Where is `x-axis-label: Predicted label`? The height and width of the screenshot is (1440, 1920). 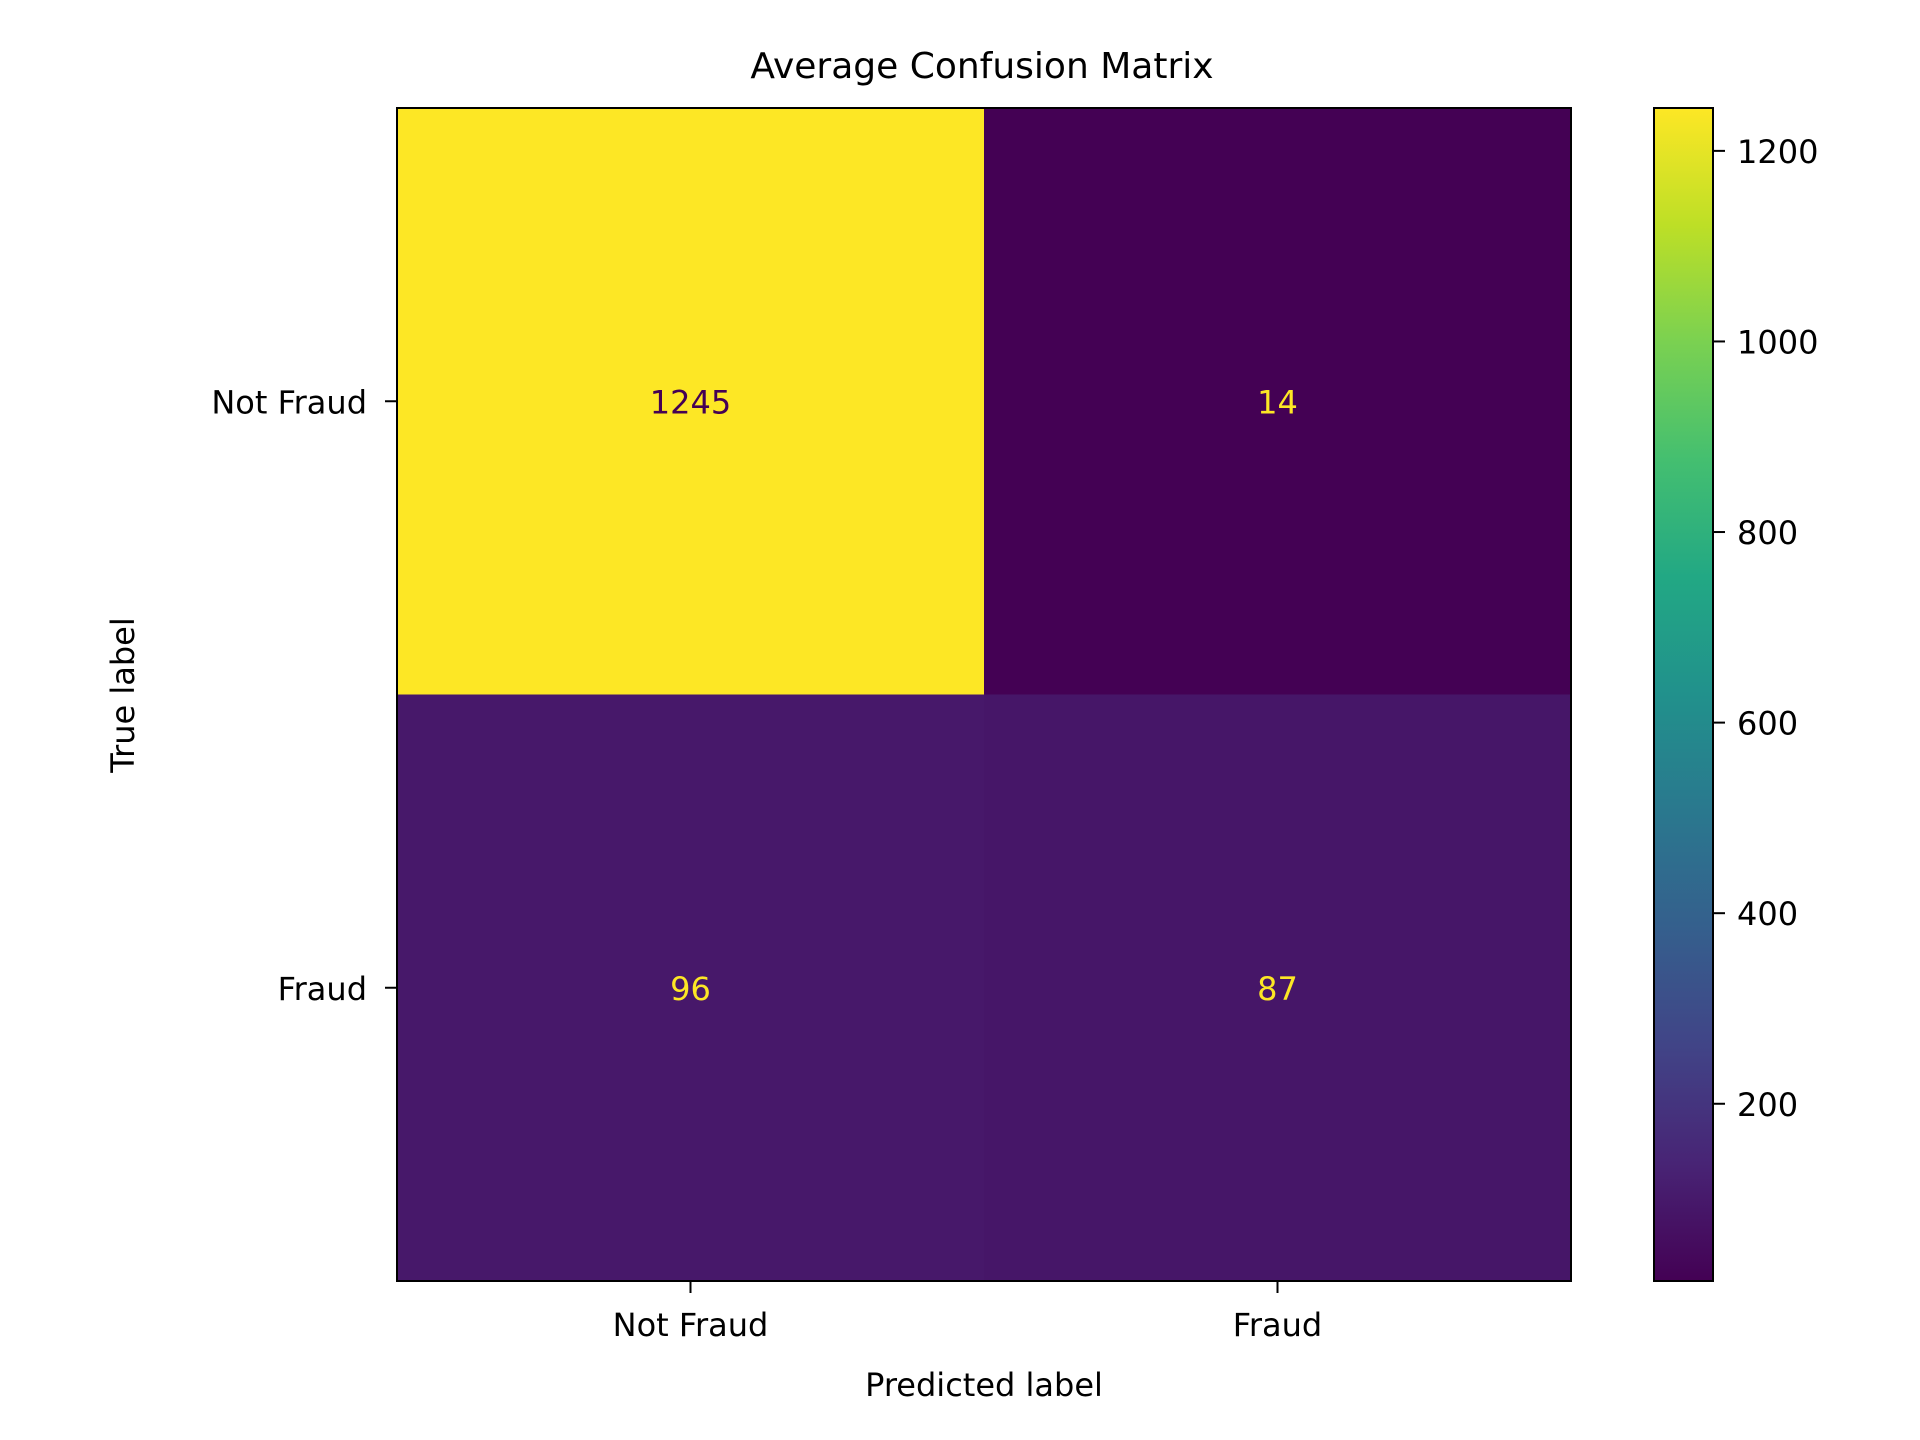 x-axis-label: Predicted label is located at coordinates (984, 1385).